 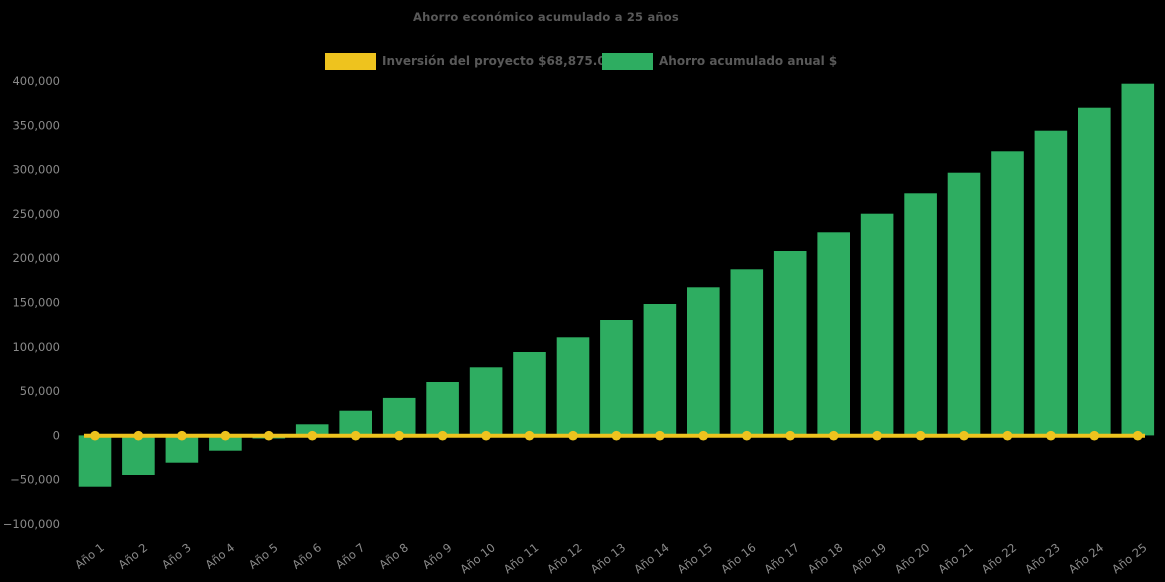 I want to click on bar-año-14, so click(x=660, y=370).